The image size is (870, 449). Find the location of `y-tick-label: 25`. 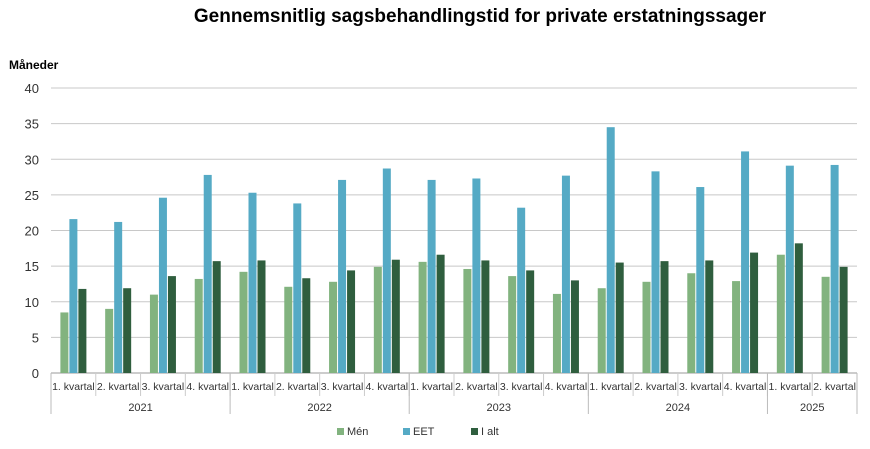

y-tick-label: 25 is located at coordinates (32, 195).